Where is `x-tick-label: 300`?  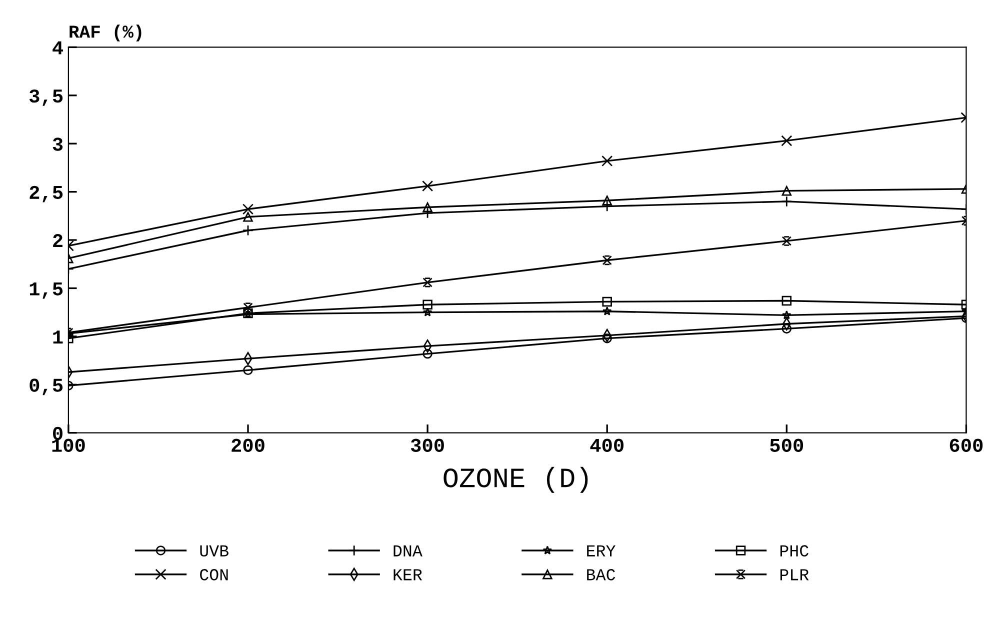
x-tick-label: 300 is located at coordinates (427, 445).